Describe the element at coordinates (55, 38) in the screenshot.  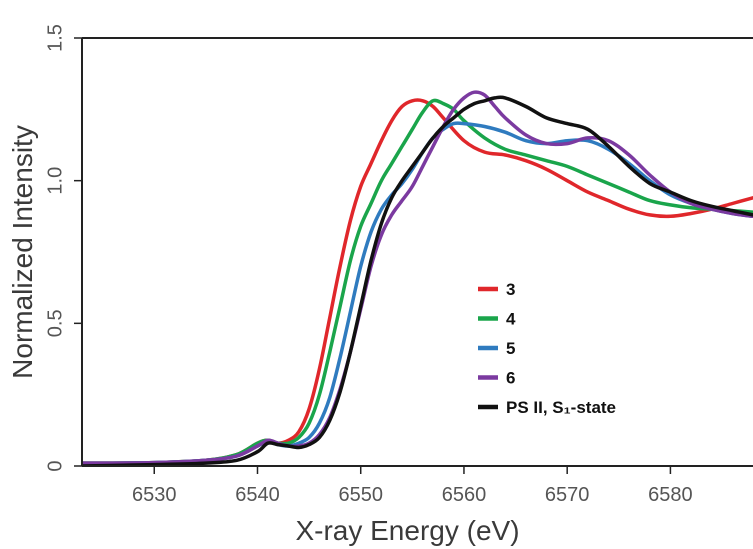
I see `y-tick-label: 1.5` at that location.